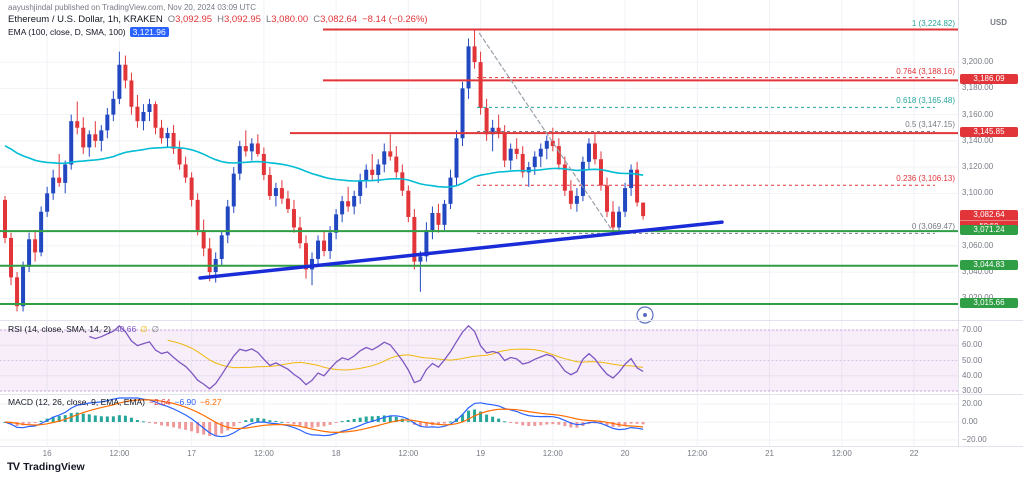  What do you see at coordinates (769, 453) in the screenshot?
I see `time-axis-tick: 21` at bounding box center [769, 453].